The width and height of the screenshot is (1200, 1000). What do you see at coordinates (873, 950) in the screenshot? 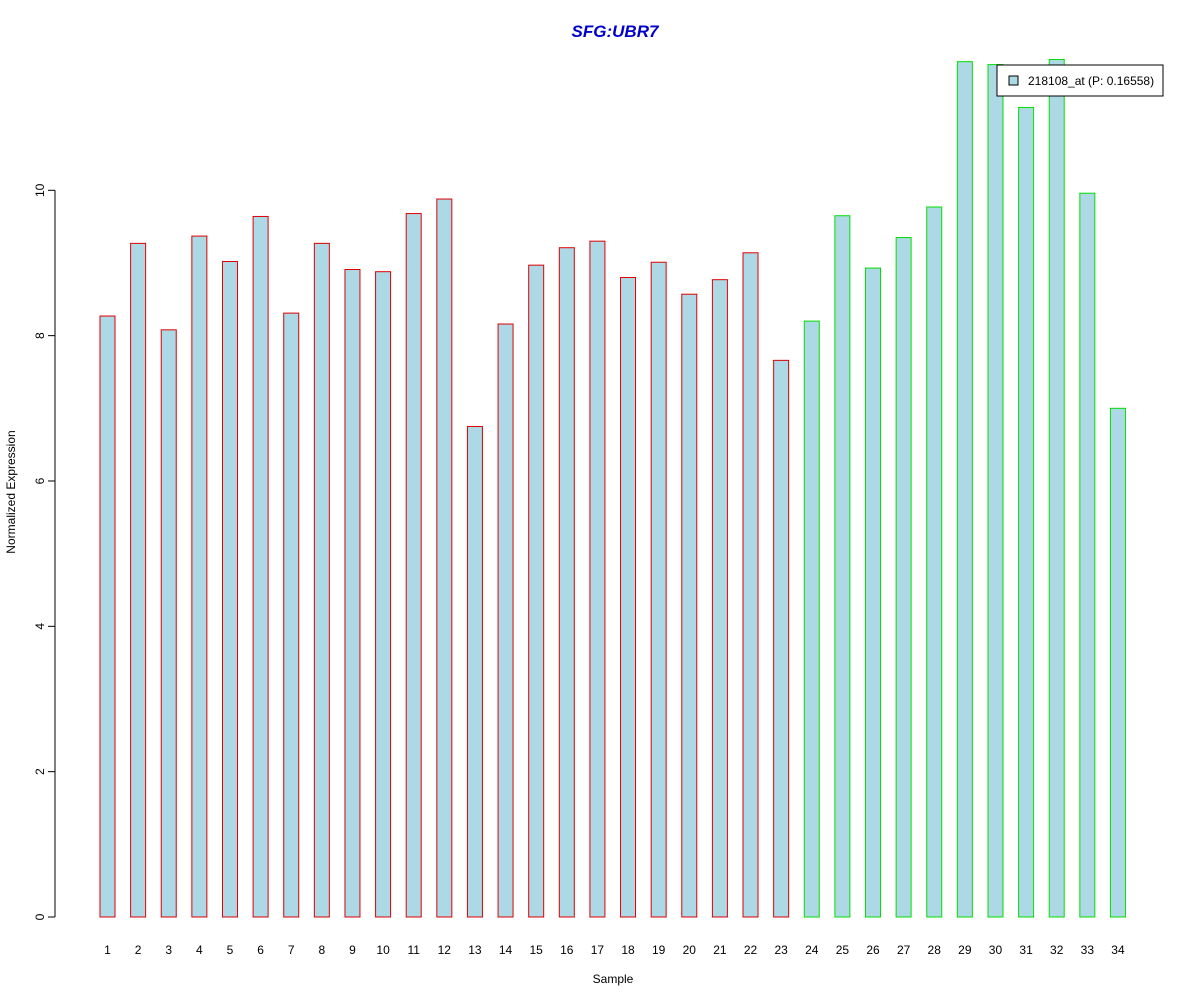
I see `x-tick-label: 26` at bounding box center [873, 950].